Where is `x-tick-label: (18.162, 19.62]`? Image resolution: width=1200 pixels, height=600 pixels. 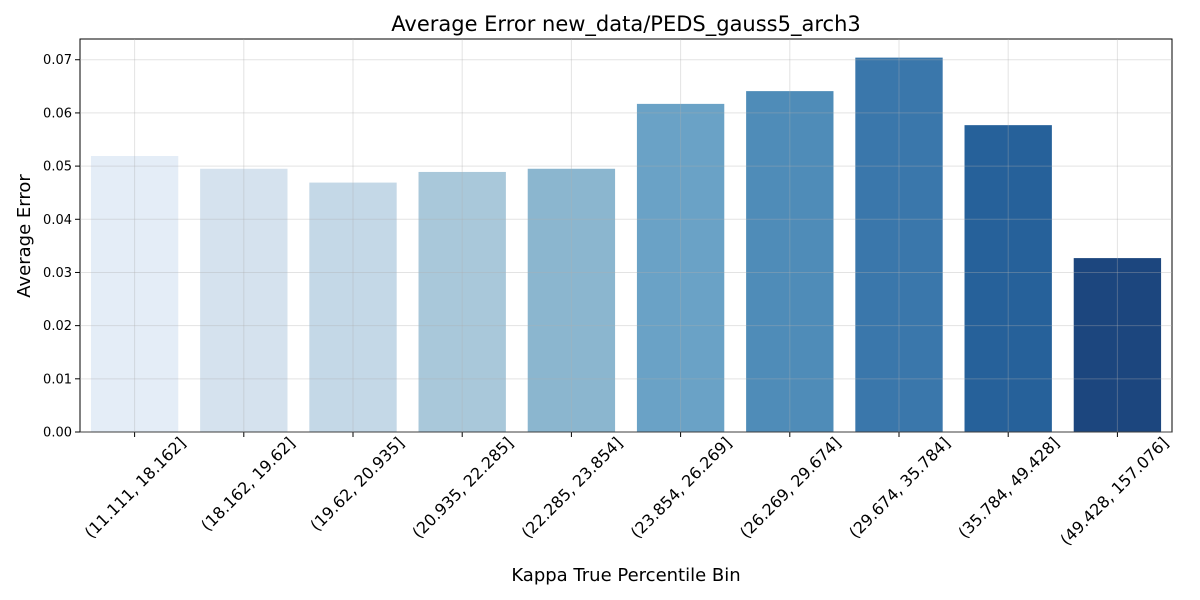 x-tick-label: (18.162, 19.62] is located at coordinates (247, 483).